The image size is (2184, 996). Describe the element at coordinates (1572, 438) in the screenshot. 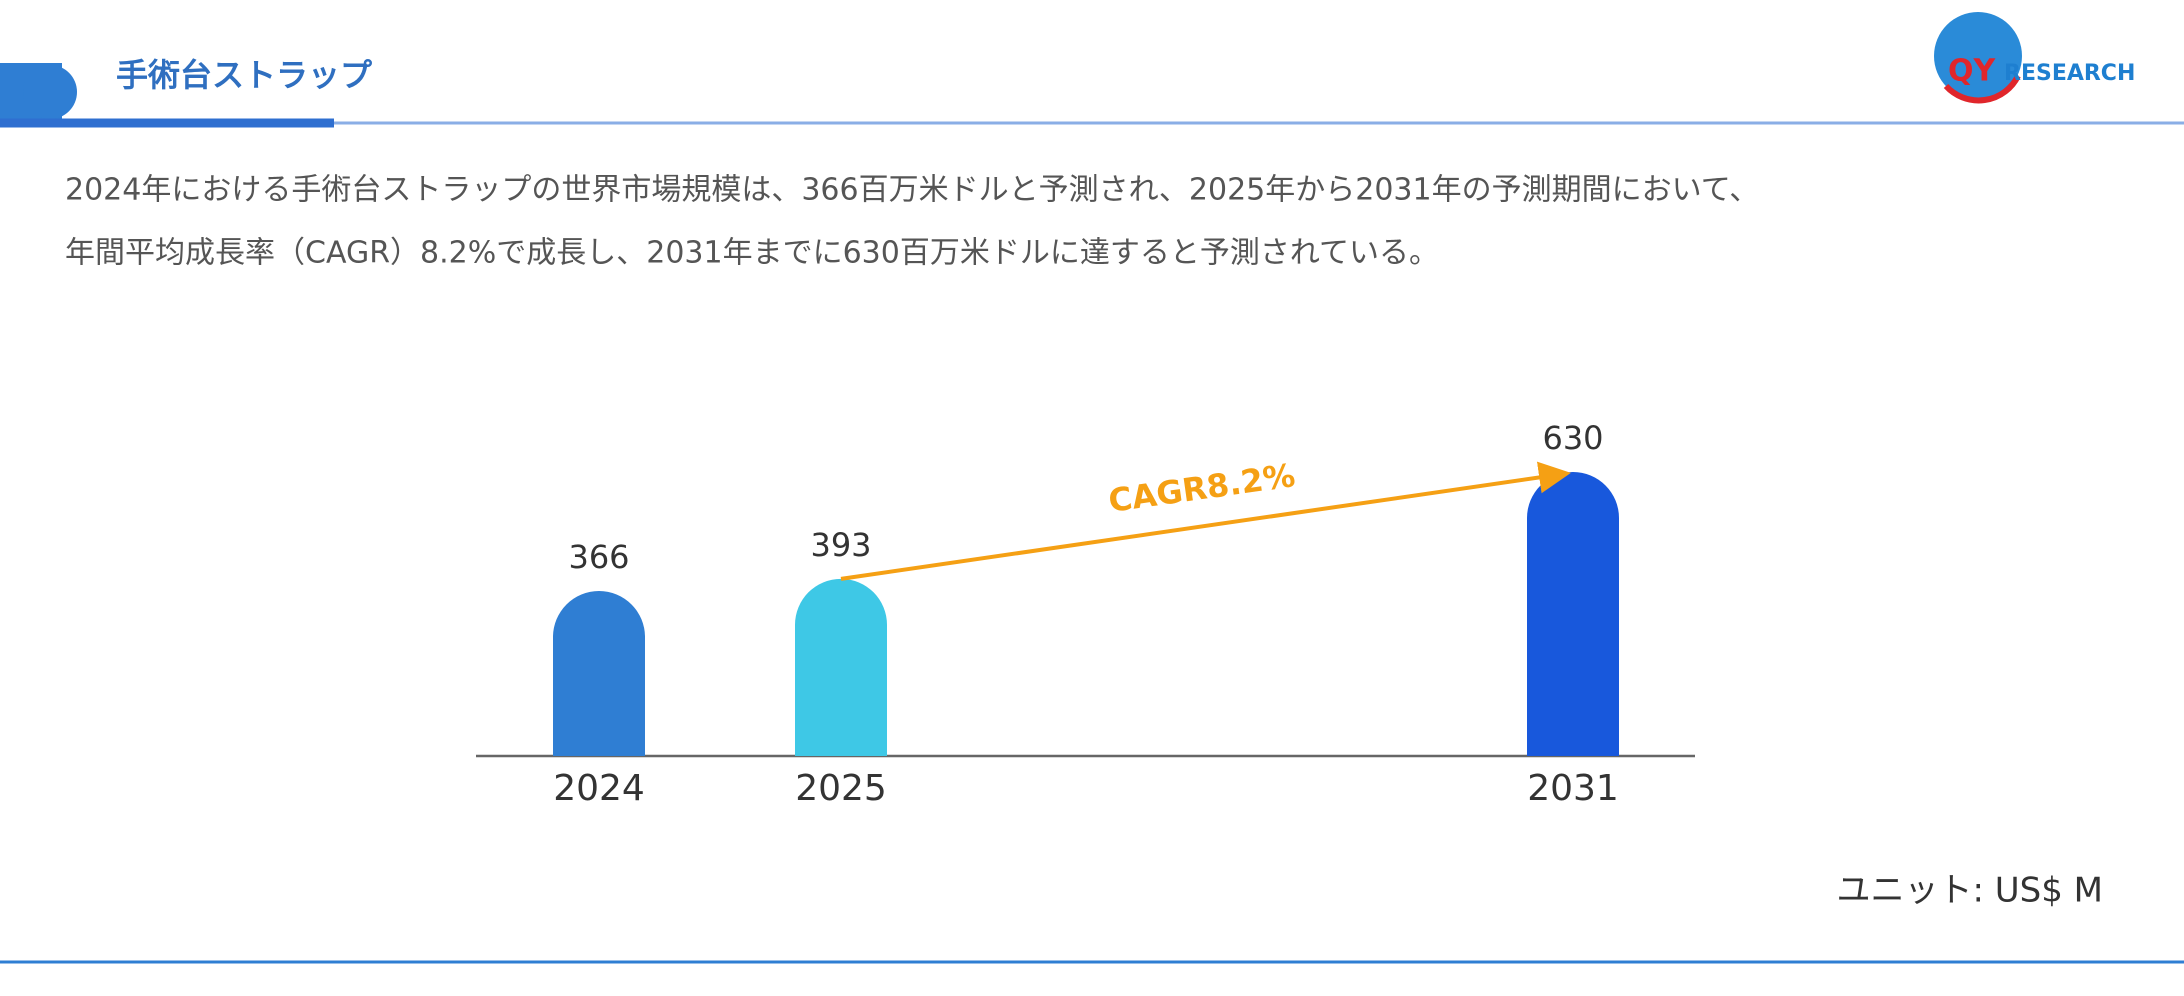

I see `value-label: 630` at that location.